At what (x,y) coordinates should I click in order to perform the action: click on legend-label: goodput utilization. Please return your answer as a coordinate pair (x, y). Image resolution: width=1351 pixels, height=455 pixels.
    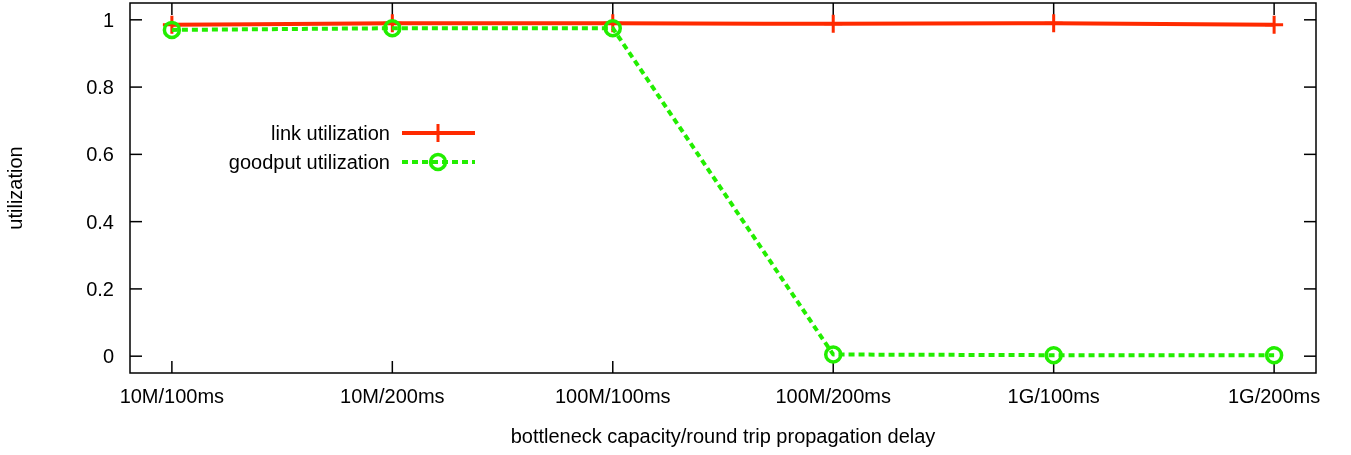
    Looking at the image, I should click on (309, 162).